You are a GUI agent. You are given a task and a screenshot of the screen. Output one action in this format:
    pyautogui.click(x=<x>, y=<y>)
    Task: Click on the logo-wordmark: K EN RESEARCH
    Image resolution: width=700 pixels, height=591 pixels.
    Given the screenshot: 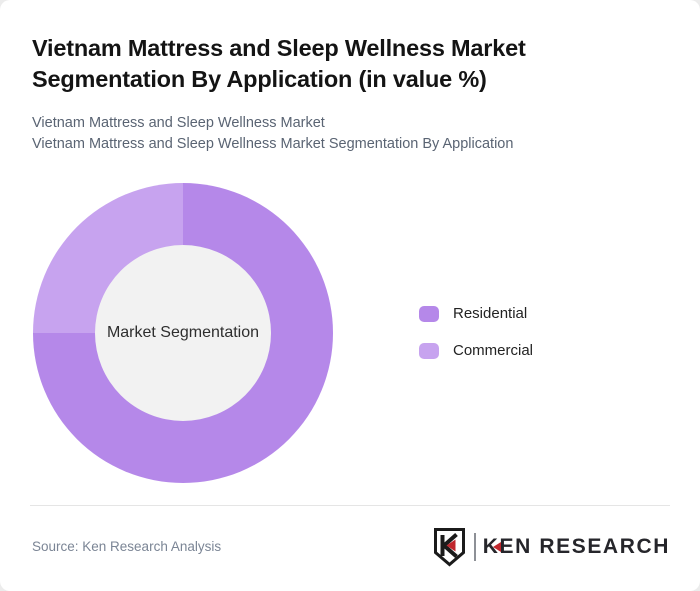 What is the action you would take?
    pyautogui.click(x=576, y=547)
    